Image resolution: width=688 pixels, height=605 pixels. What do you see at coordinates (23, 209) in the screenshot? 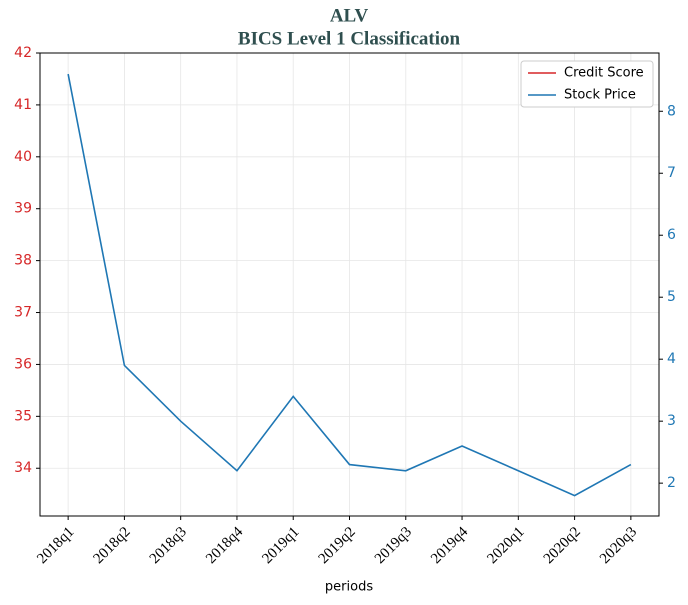
I see `y-tick-label: 39` at bounding box center [23, 209].